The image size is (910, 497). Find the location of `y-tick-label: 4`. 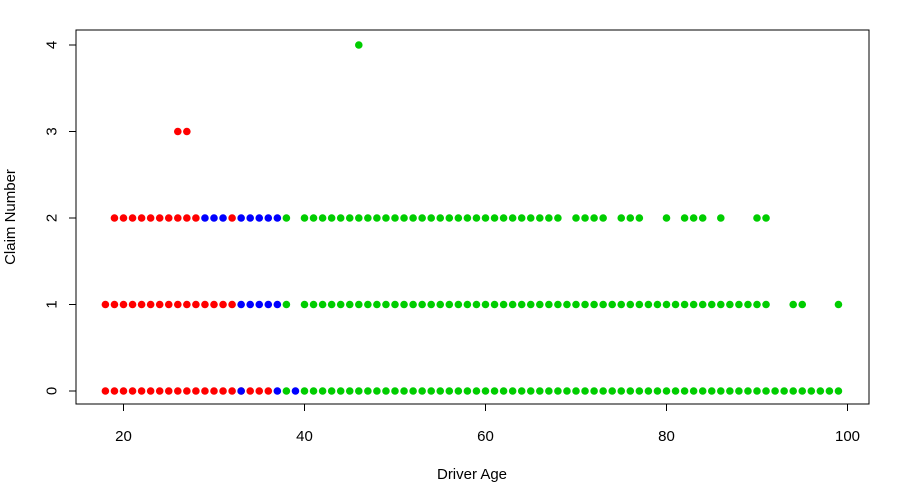

y-tick-label: 4 is located at coordinates (52, 45).